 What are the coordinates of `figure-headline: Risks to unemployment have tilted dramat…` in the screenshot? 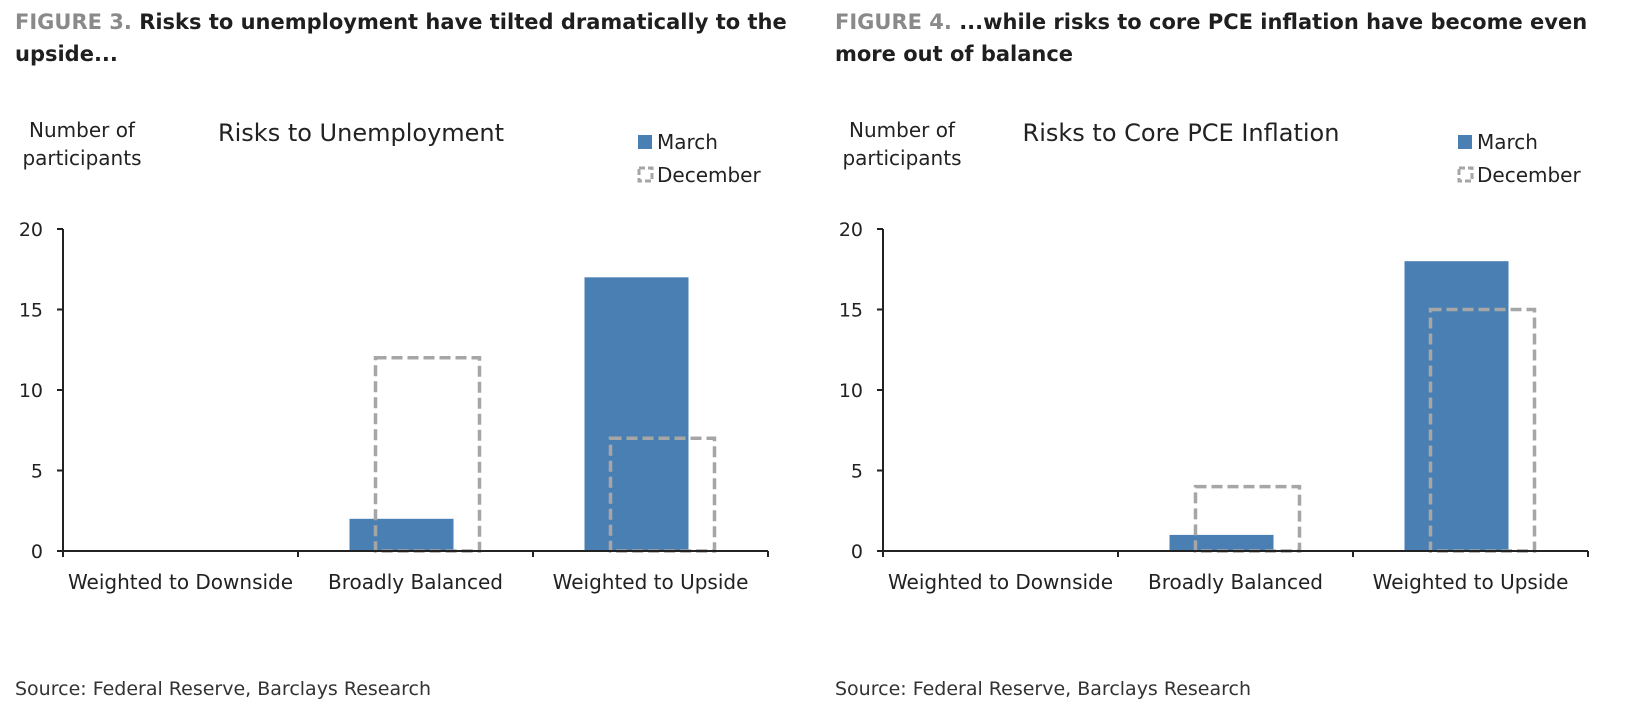 It's located at (401, 38).